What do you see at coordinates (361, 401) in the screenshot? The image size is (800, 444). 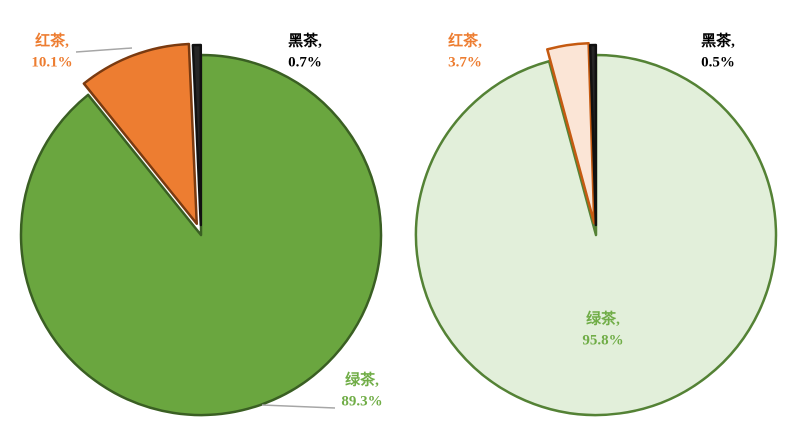 I see `slice-value-label: 89.3%` at bounding box center [361, 401].